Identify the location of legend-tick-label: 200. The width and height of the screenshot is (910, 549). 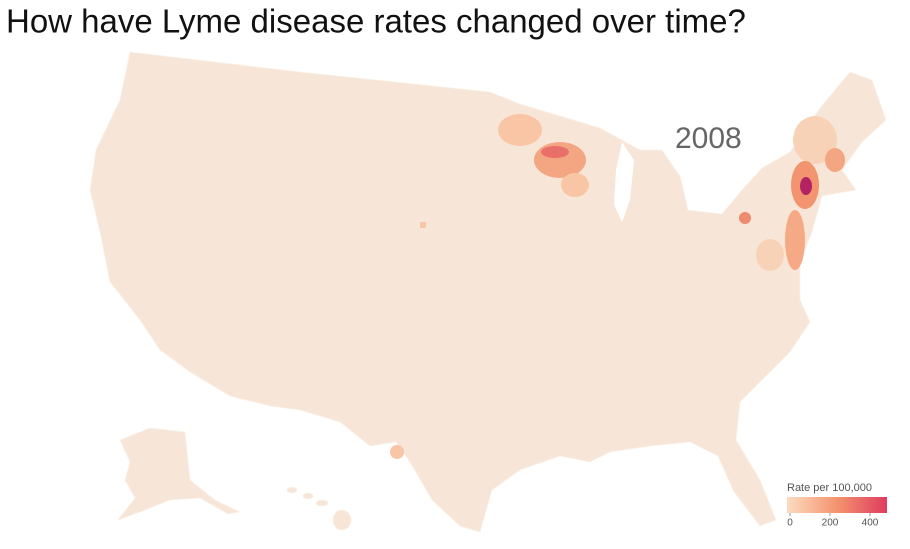
(830, 523).